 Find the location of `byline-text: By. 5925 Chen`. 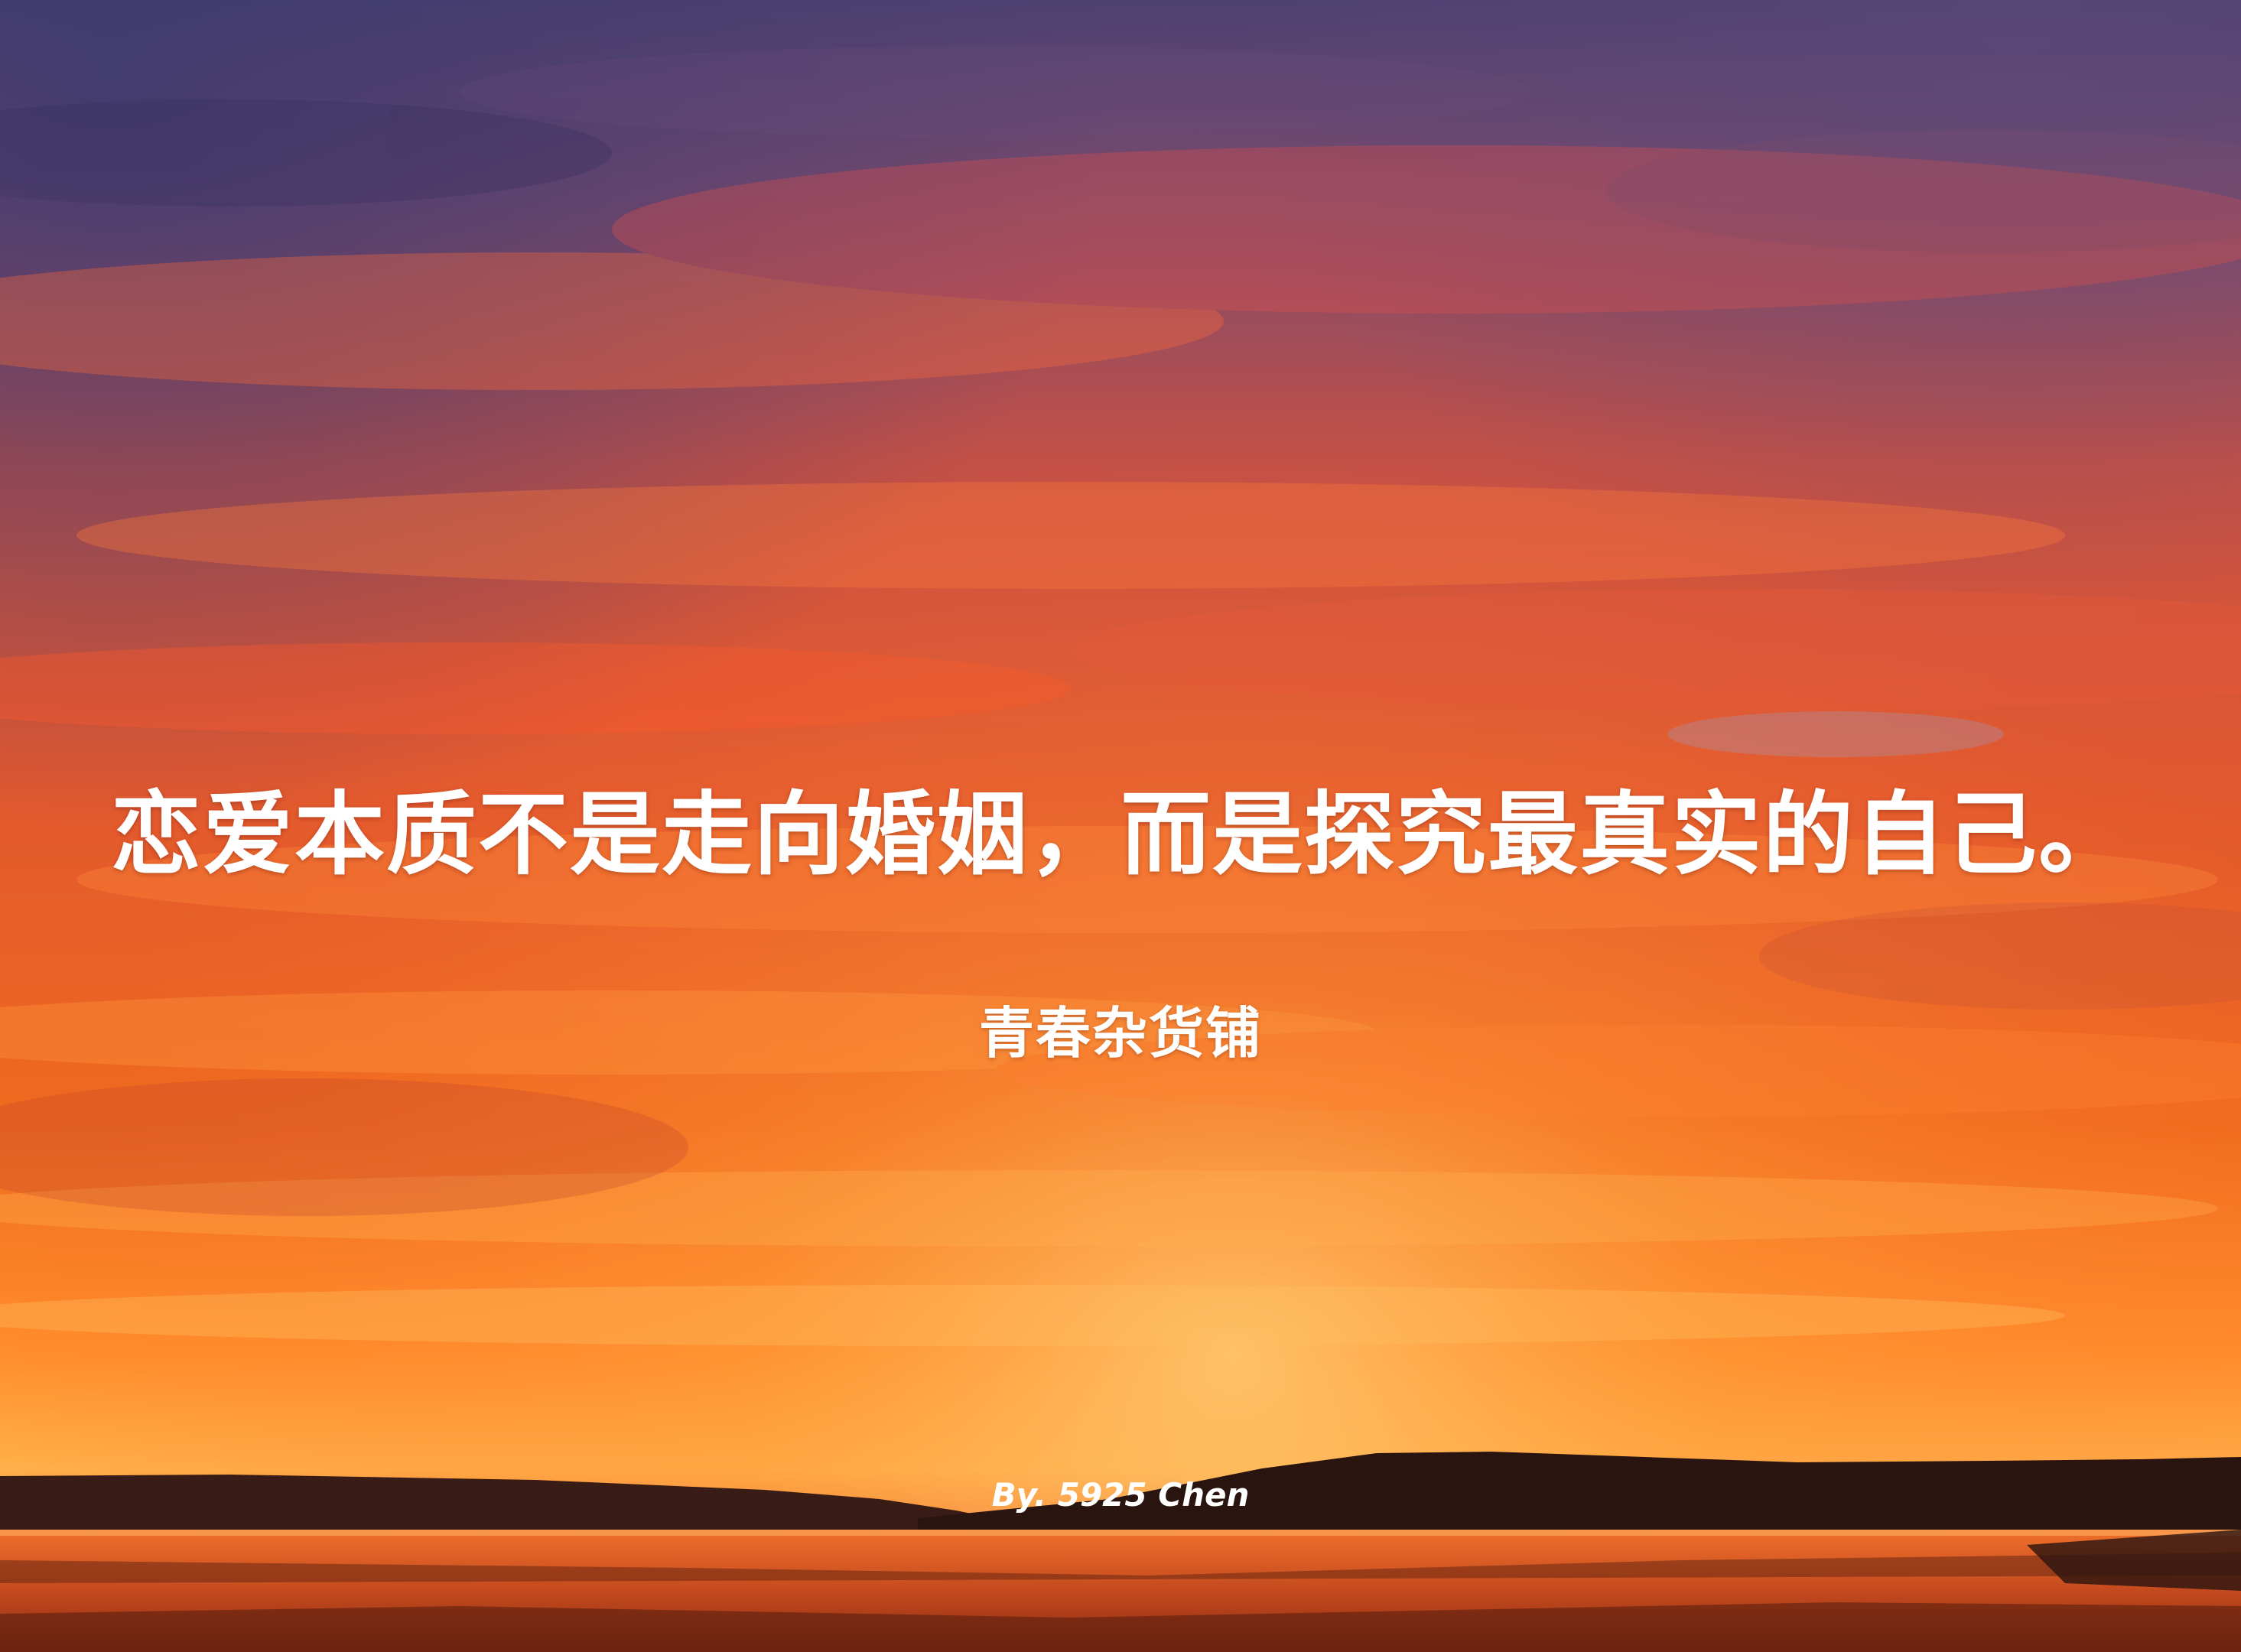

byline-text: By. 5925 Chen is located at coordinates (1120, 1495).